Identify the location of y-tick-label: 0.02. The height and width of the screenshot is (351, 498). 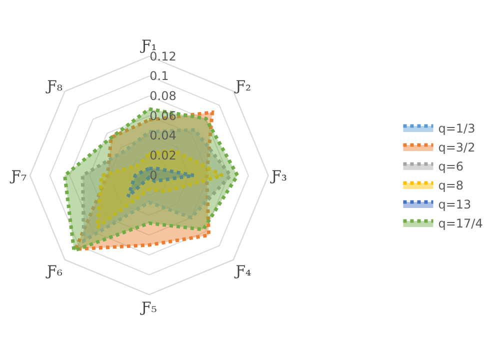
(163, 155).